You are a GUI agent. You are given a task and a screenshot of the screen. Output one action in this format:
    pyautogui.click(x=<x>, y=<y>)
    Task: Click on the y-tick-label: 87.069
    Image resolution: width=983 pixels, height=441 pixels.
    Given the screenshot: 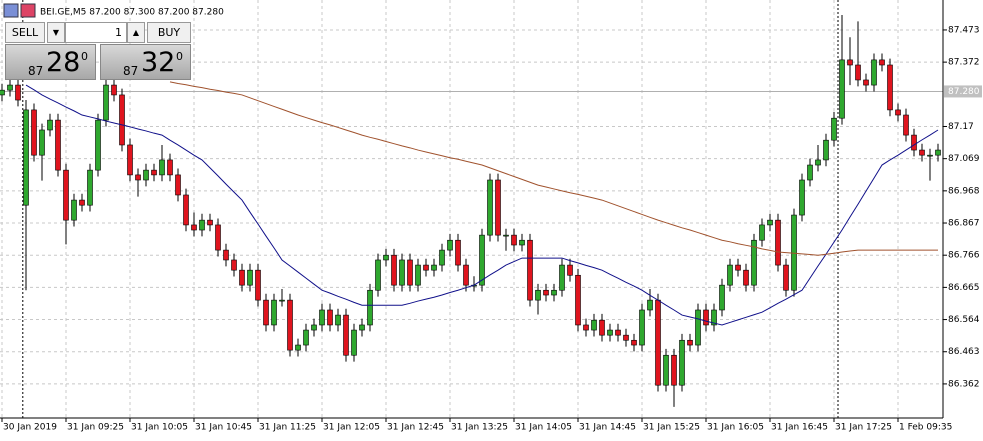 What is the action you would take?
    pyautogui.click(x=964, y=159)
    